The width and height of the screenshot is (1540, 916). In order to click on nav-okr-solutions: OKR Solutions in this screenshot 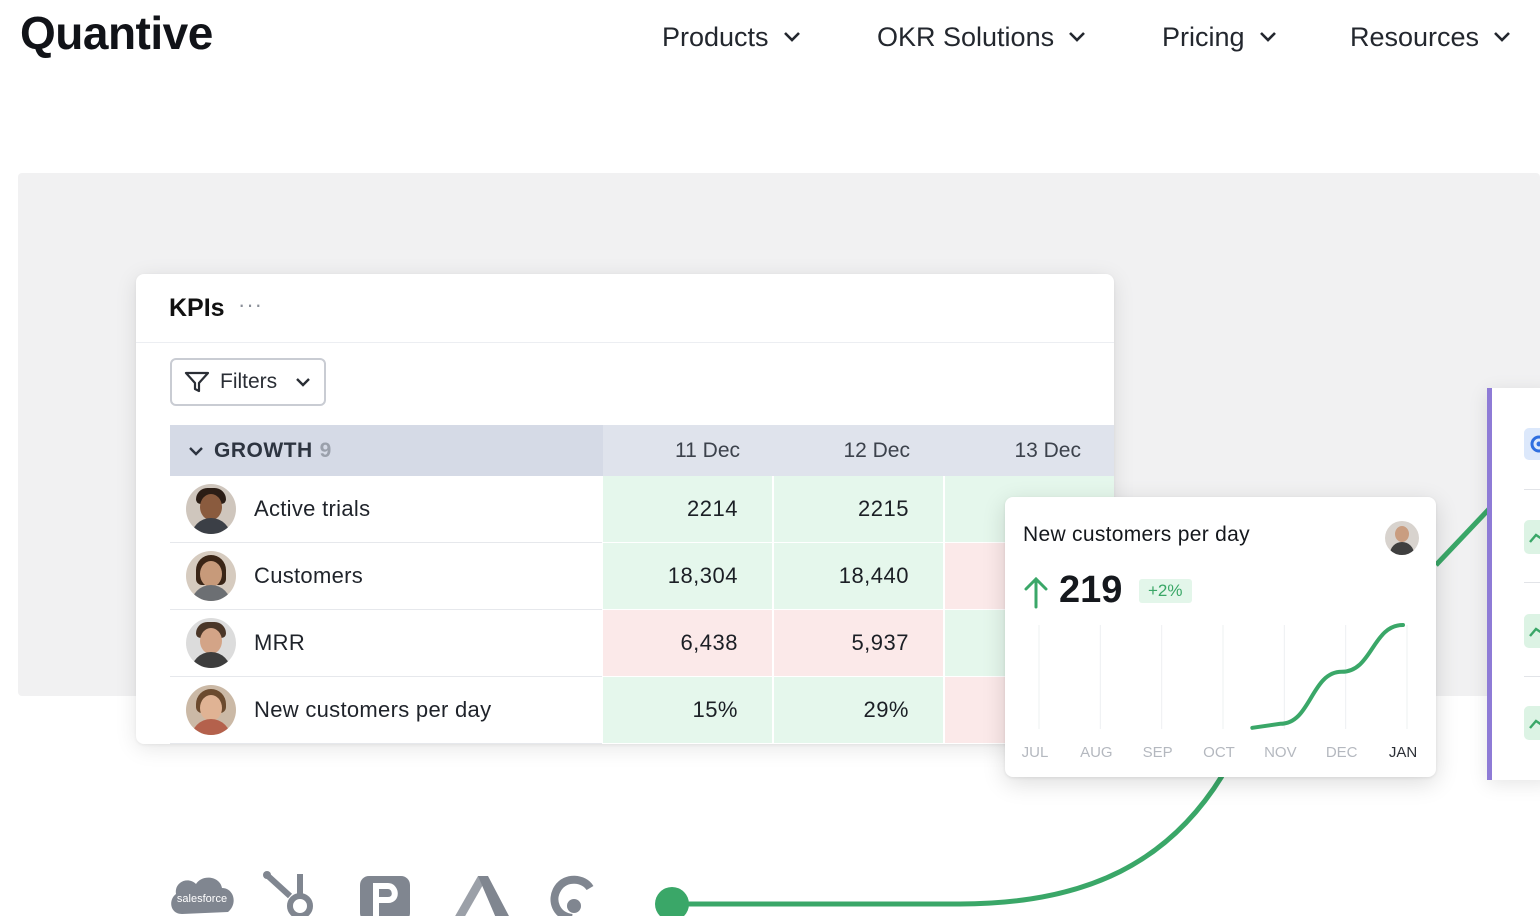, I will do `click(981, 37)`.